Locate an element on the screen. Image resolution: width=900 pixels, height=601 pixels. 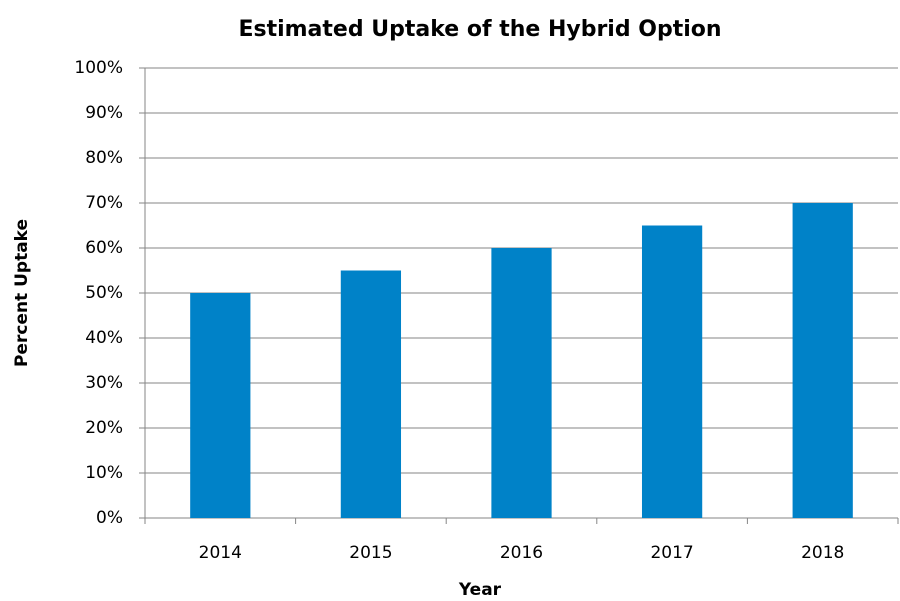
y-tick-label: 80% is located at coordinates (104, 158).